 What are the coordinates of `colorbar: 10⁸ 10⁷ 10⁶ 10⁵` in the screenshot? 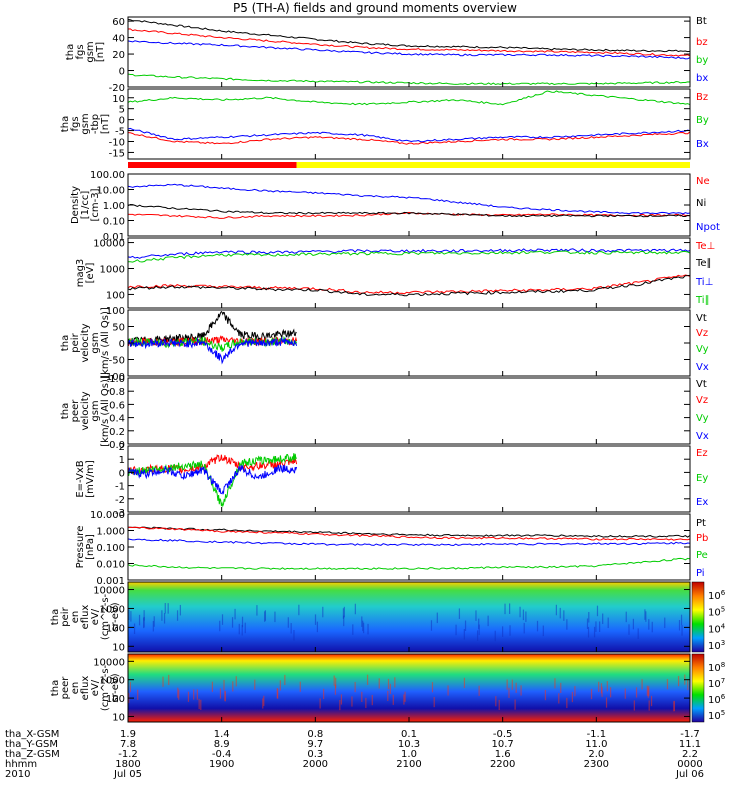 It's located at (708, 688).